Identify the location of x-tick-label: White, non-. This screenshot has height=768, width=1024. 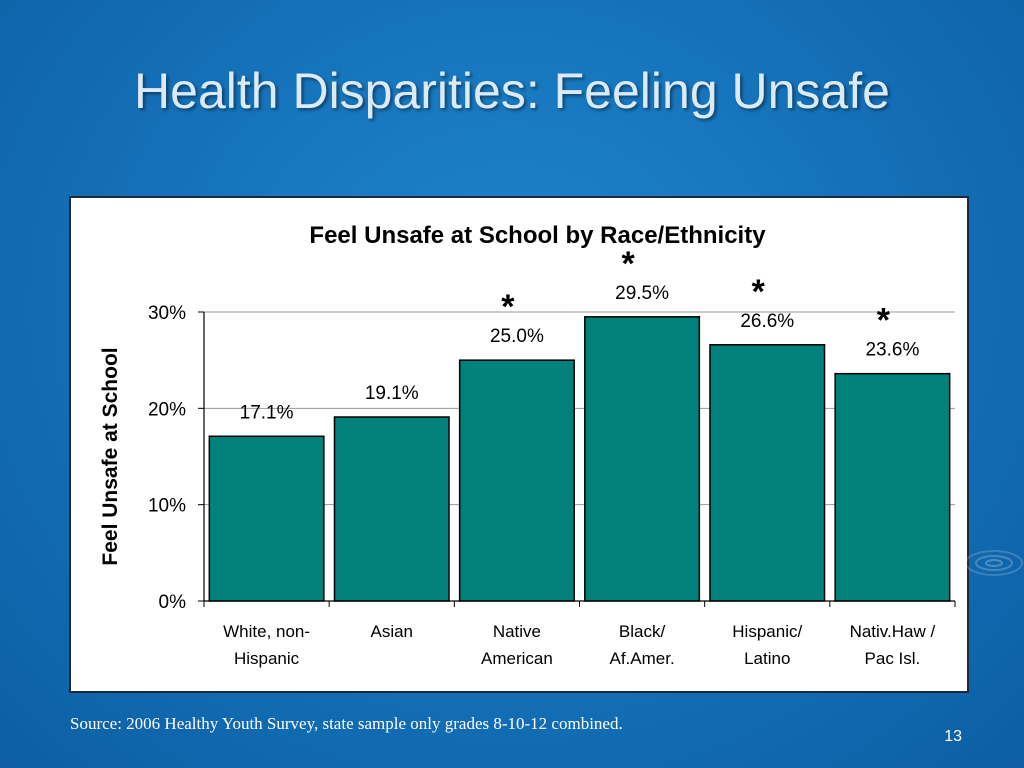
(266, 631).